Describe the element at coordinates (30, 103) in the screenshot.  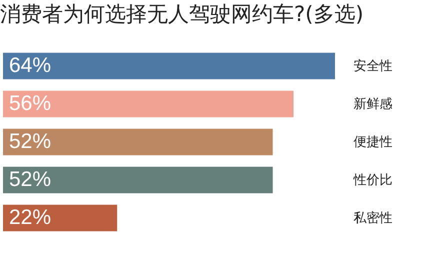
I see `data-label: 56%` at that location.